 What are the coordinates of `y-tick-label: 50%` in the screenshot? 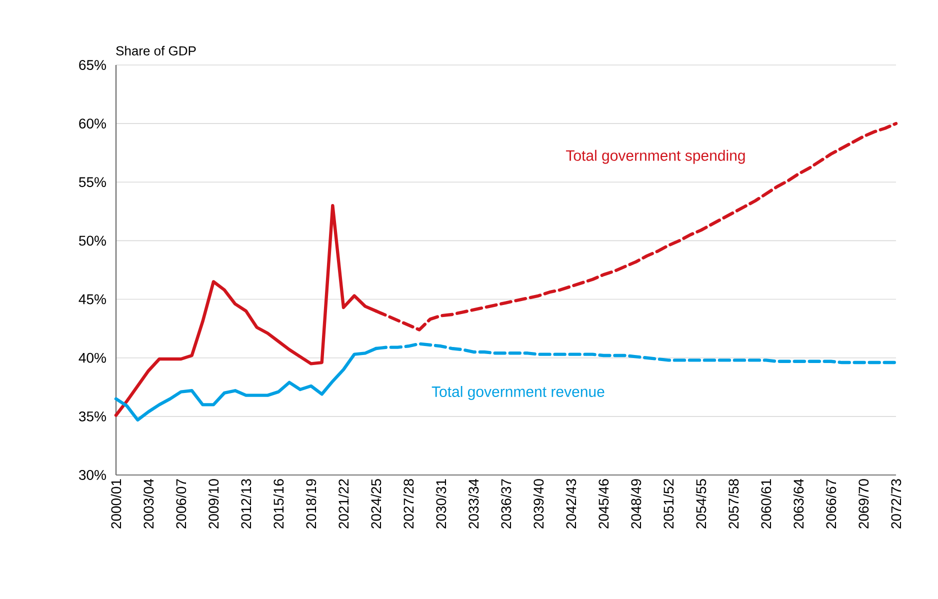 It's located at (92, 241).